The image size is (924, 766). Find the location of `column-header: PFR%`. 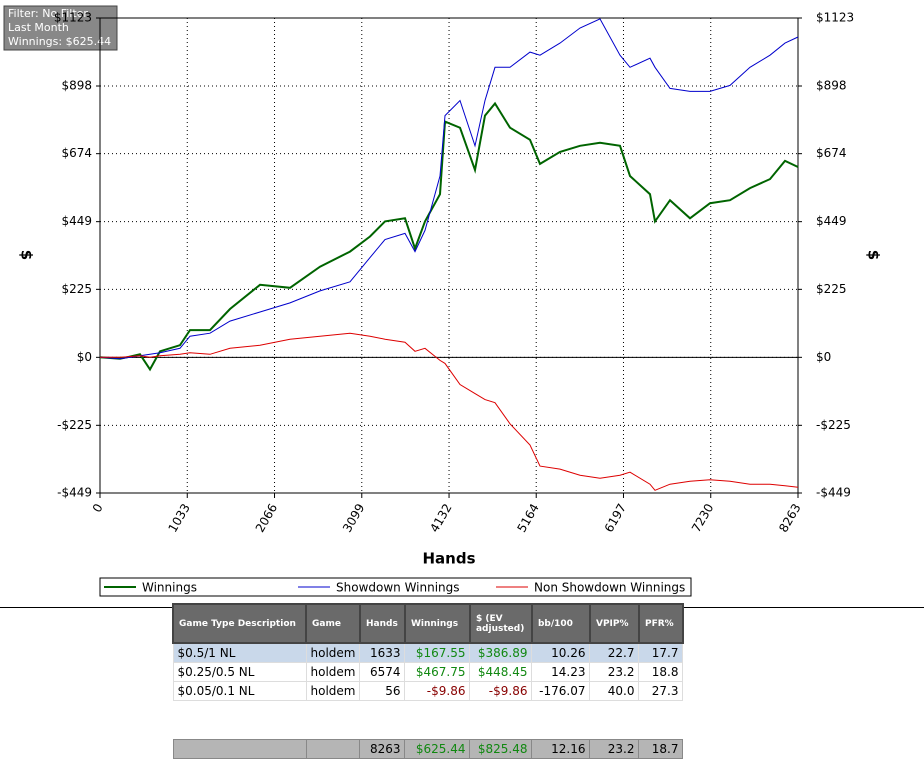

column-header: PFR% is located at coordinates (660, 623).